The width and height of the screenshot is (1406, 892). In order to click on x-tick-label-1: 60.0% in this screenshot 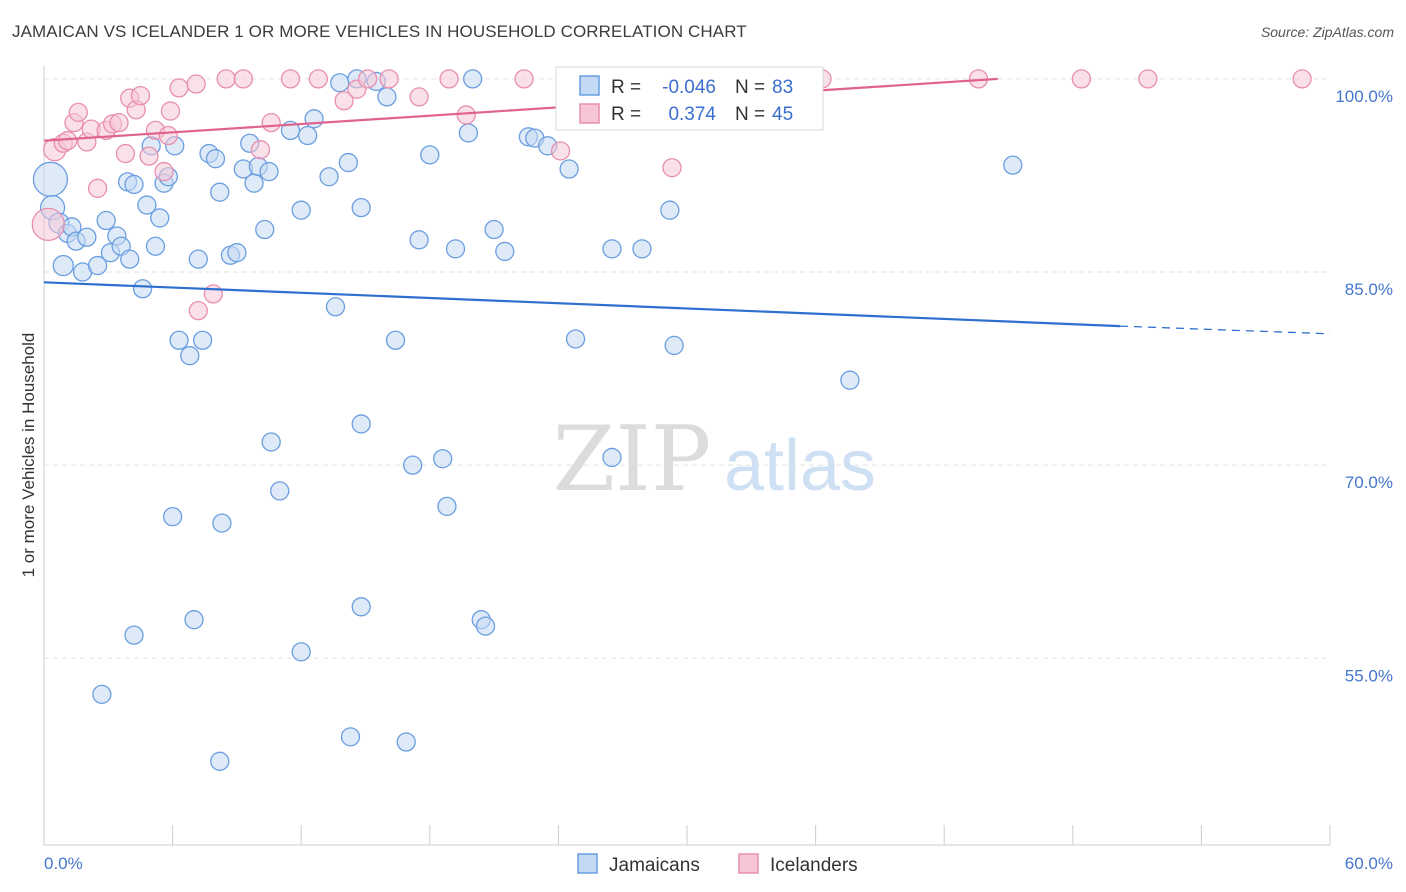, I will do `click(1369, 863)`.